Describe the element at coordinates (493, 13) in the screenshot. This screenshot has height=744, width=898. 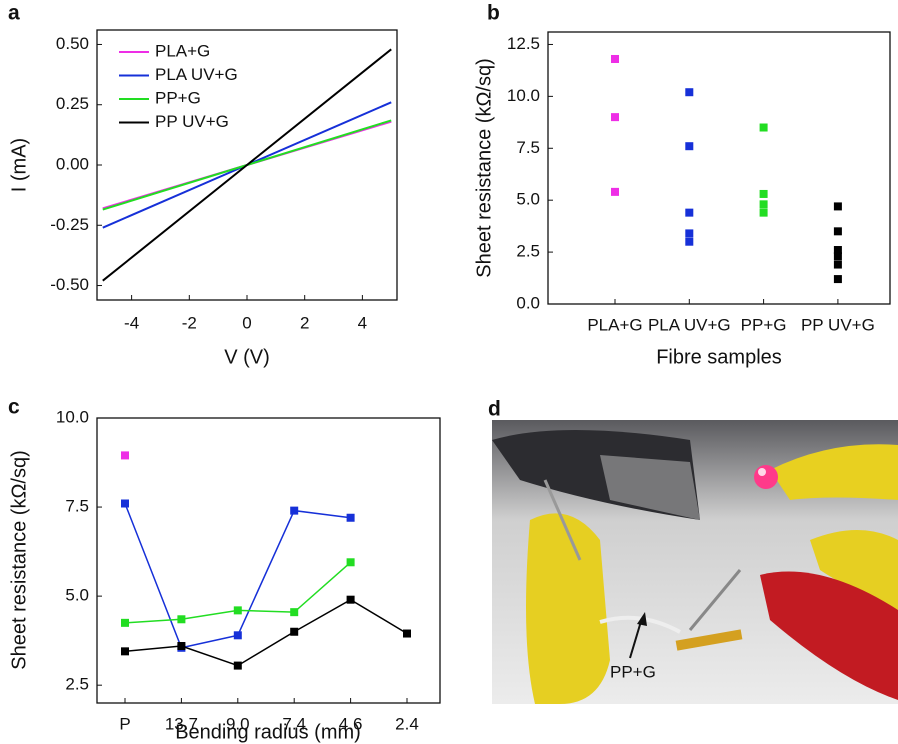
I see `panel-label: b` at that location.